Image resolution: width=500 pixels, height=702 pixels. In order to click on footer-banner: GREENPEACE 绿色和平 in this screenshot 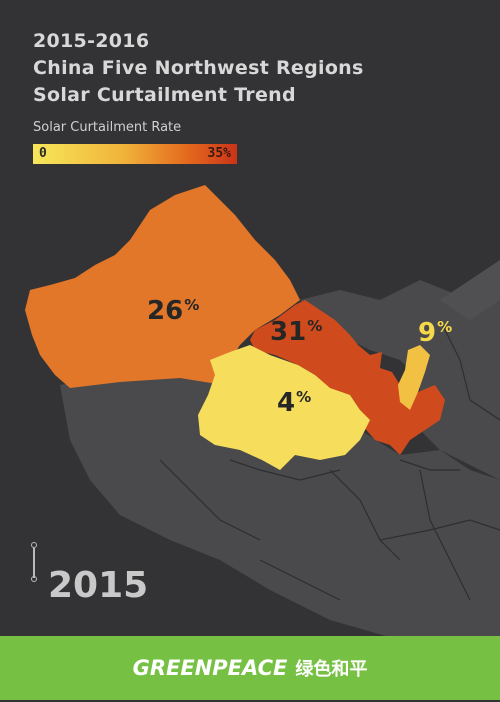, I will do `click(250, 668)`.